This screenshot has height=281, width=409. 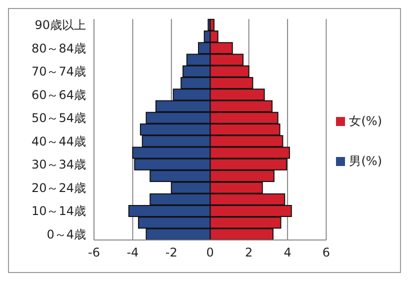 I want to click on x-tick-label: -4, so click(x=132, y=253).